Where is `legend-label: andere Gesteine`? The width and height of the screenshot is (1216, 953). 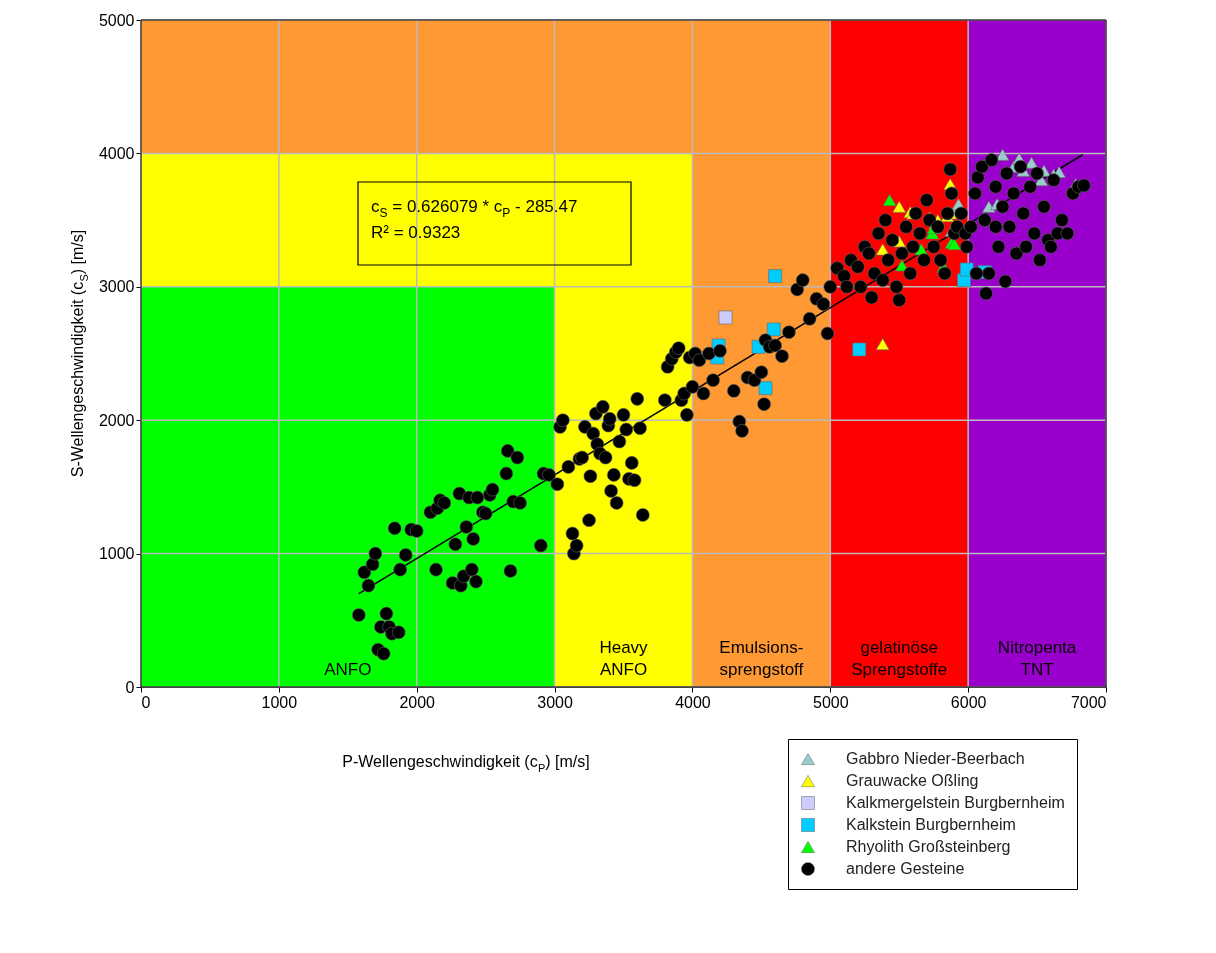 legend-label: andere Gesteine is located at coordinates (905, 868).